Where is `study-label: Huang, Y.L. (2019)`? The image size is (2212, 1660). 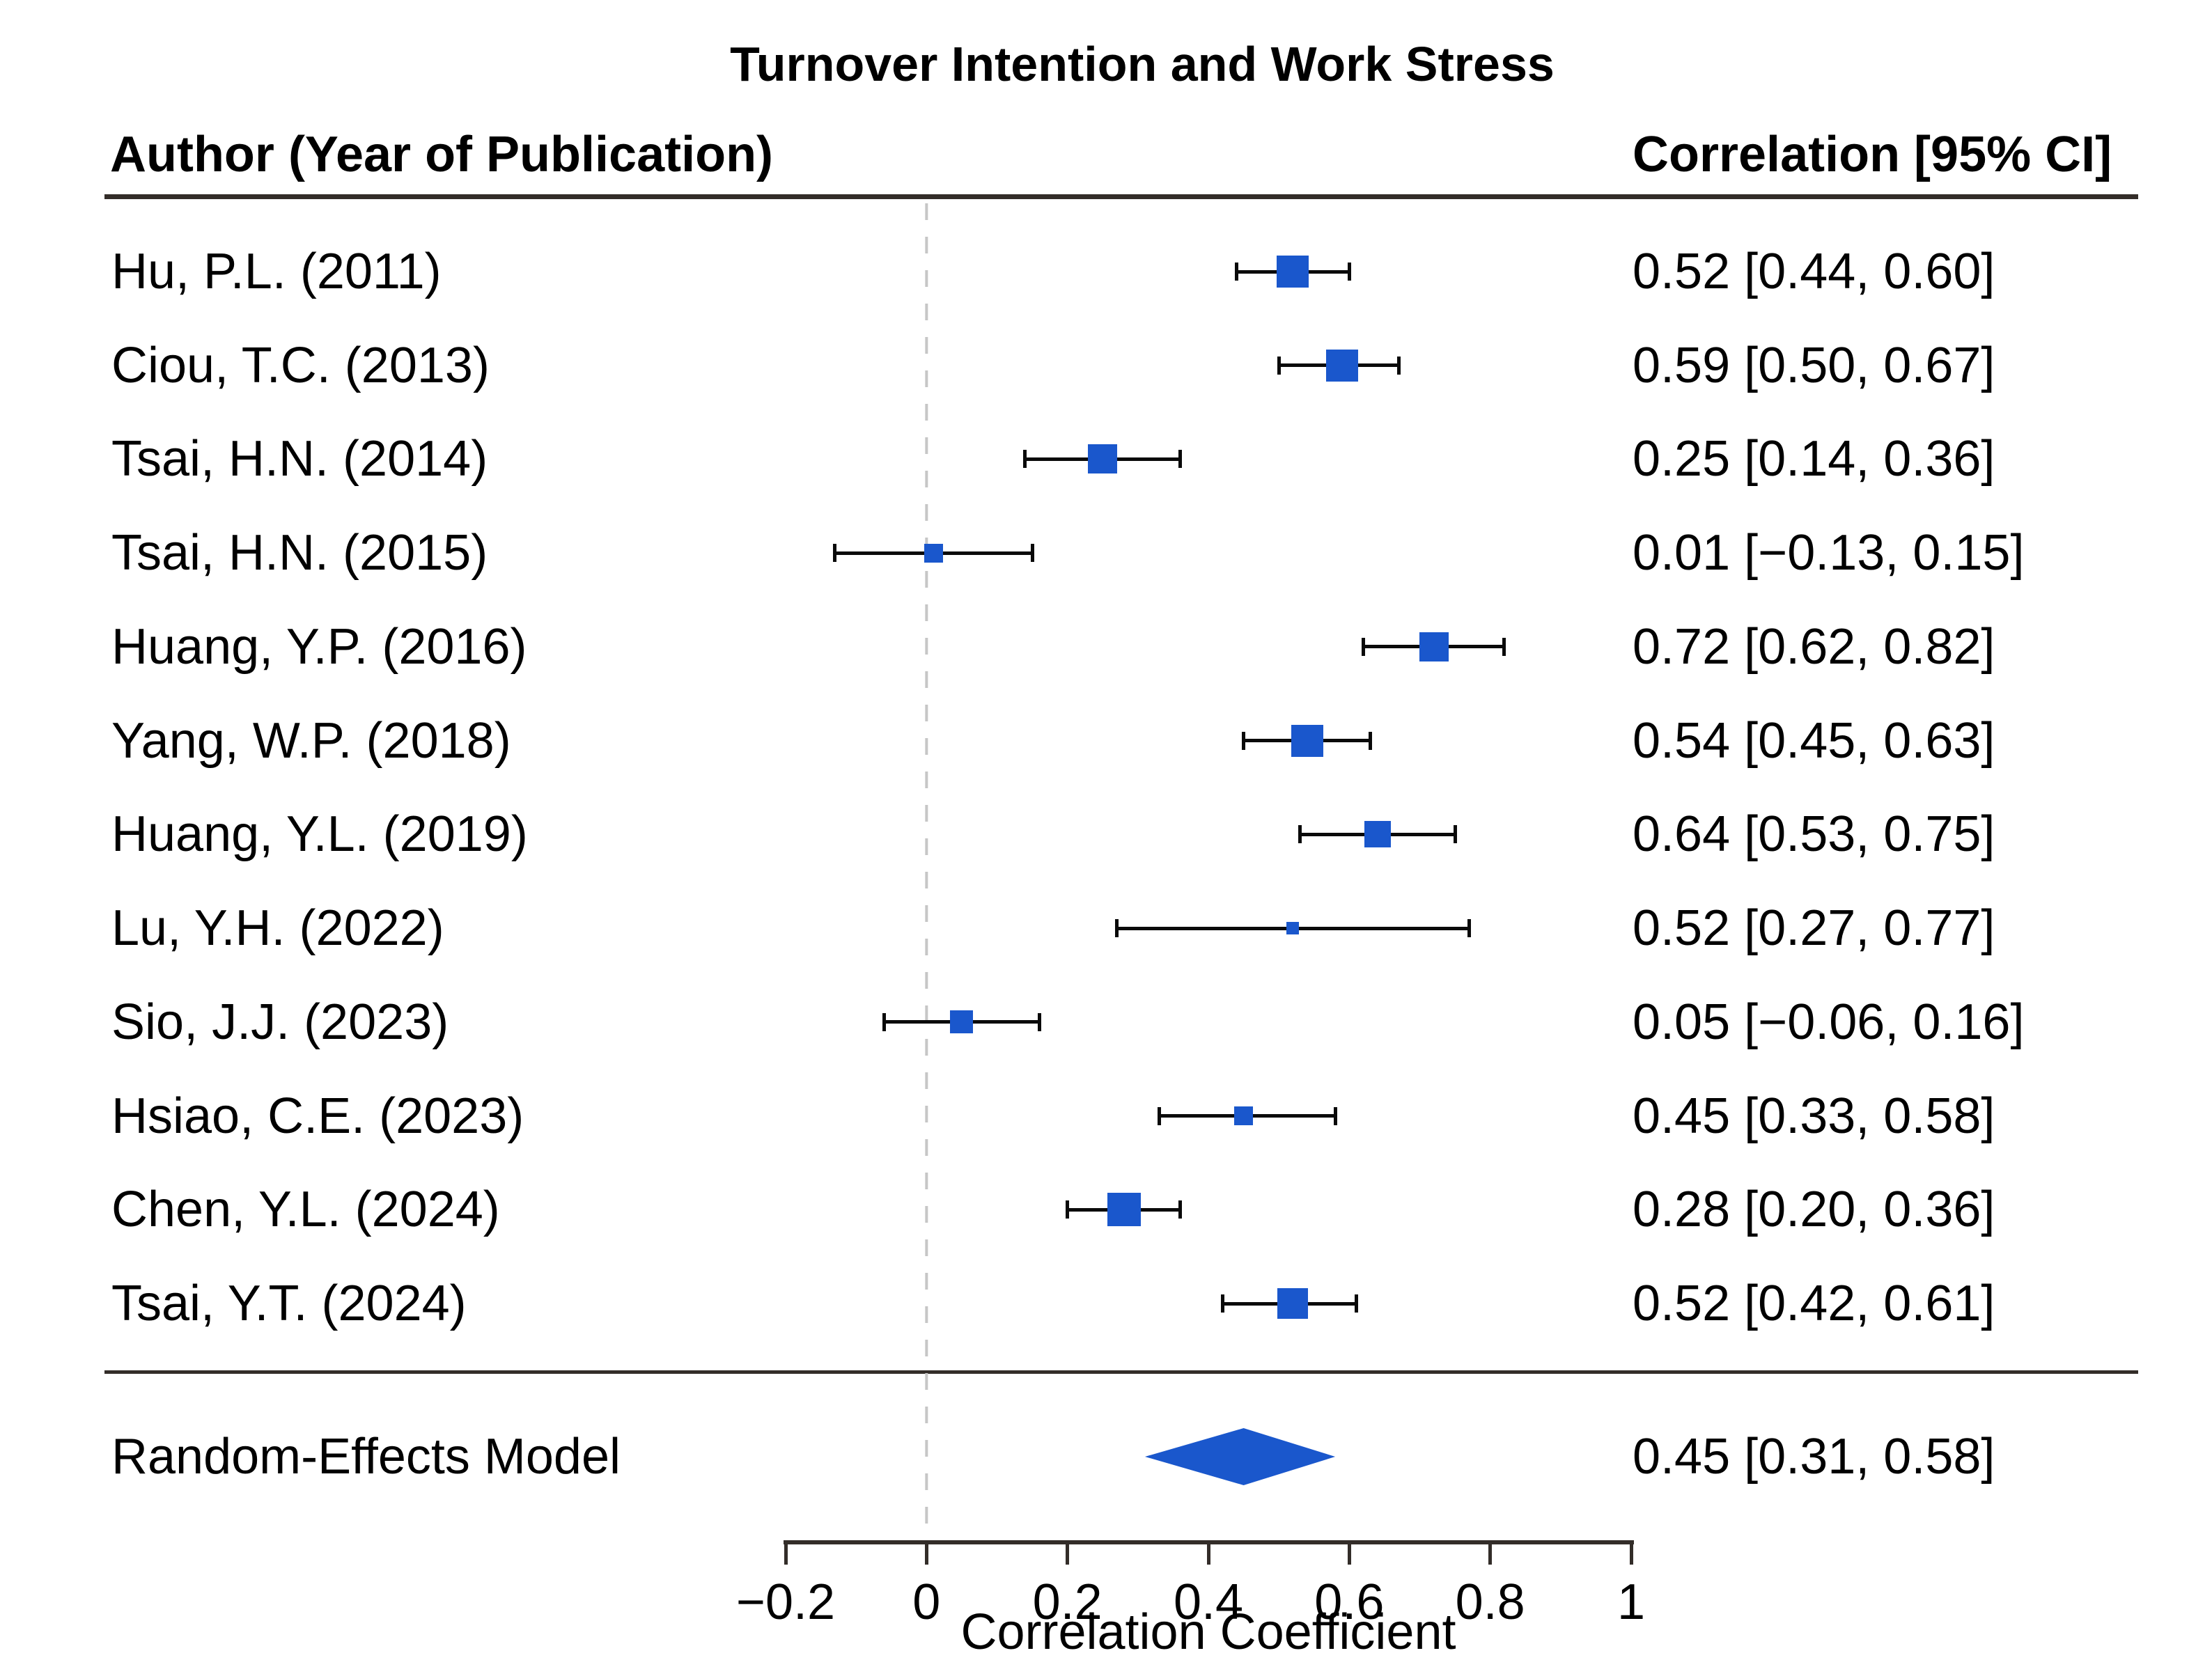
study-label: Huang, Y.L. (2019) is located at coordinates (320, 834).